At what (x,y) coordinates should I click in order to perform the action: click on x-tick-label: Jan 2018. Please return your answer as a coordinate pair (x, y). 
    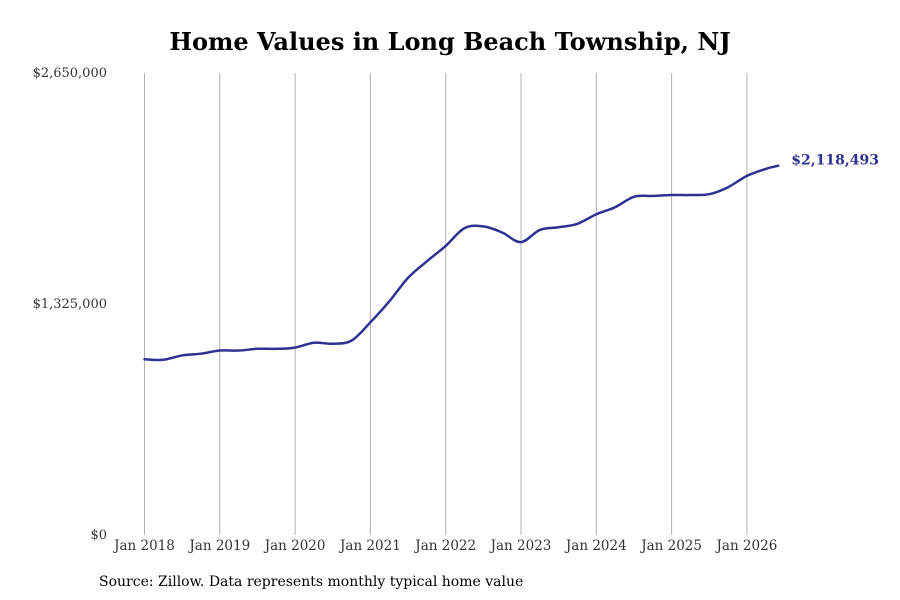
    Looking at the image, I should click on (143, 546).